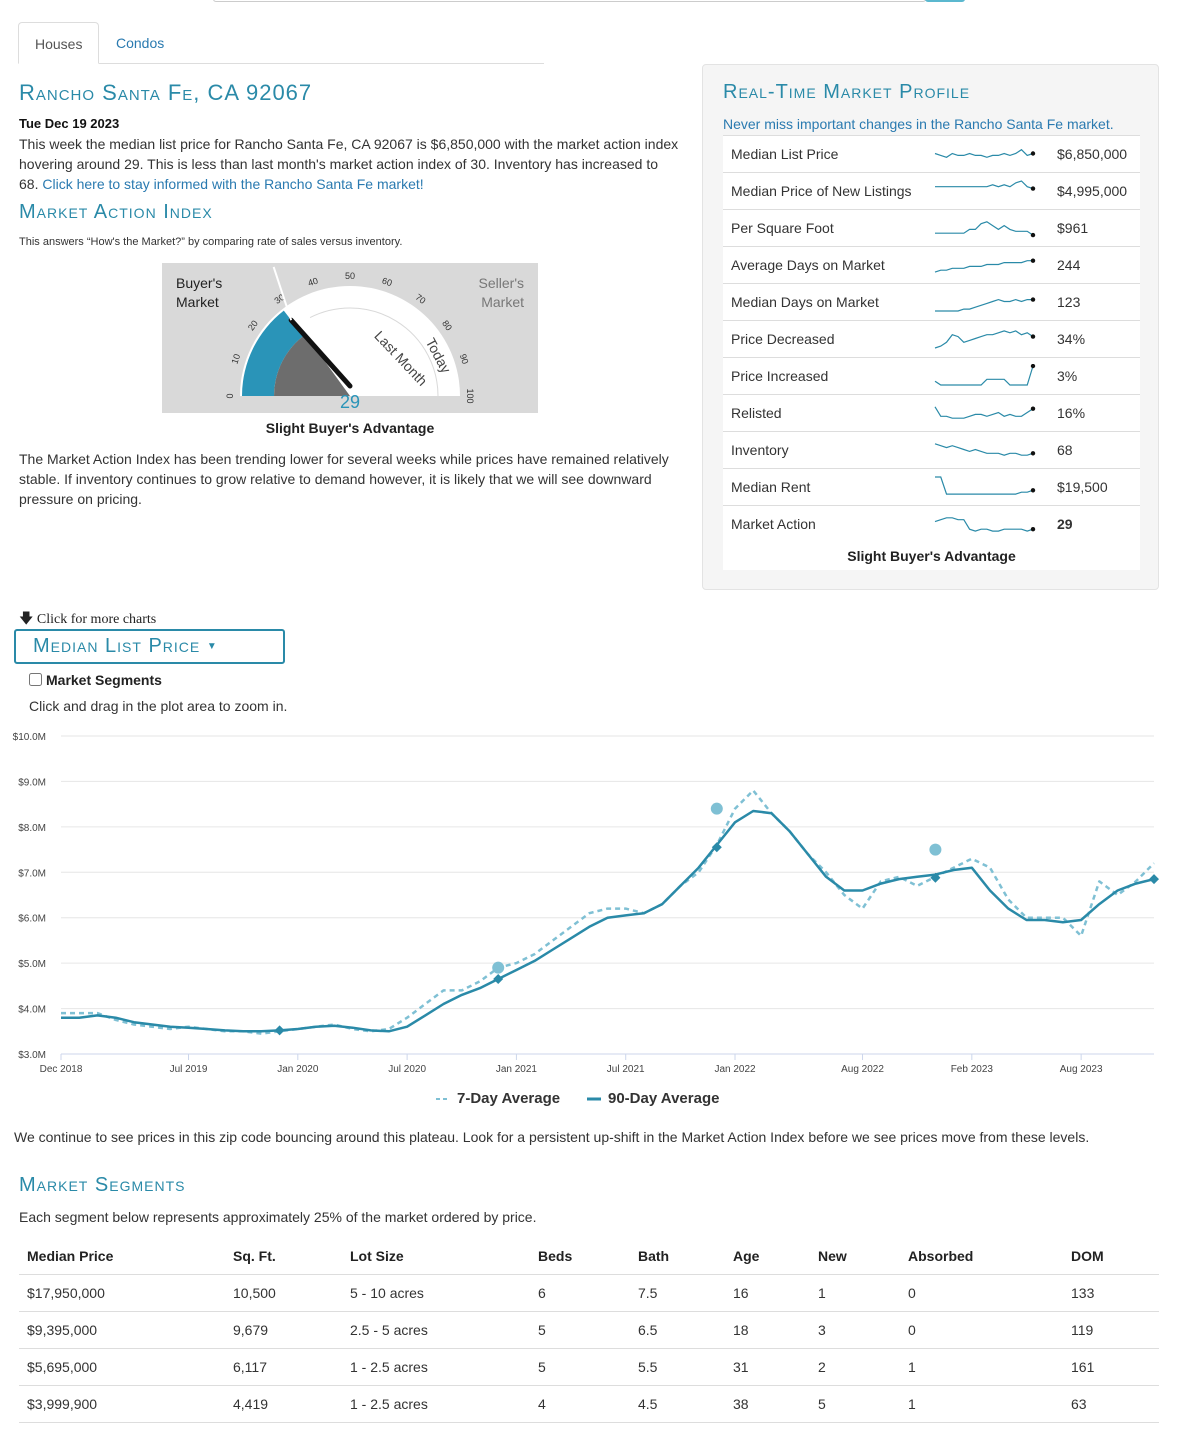 The image size is (1179, 1444). Describe the element at coordinates (756, 413) in the screenshot. I see `profile-row-label: Relisted` at that location.